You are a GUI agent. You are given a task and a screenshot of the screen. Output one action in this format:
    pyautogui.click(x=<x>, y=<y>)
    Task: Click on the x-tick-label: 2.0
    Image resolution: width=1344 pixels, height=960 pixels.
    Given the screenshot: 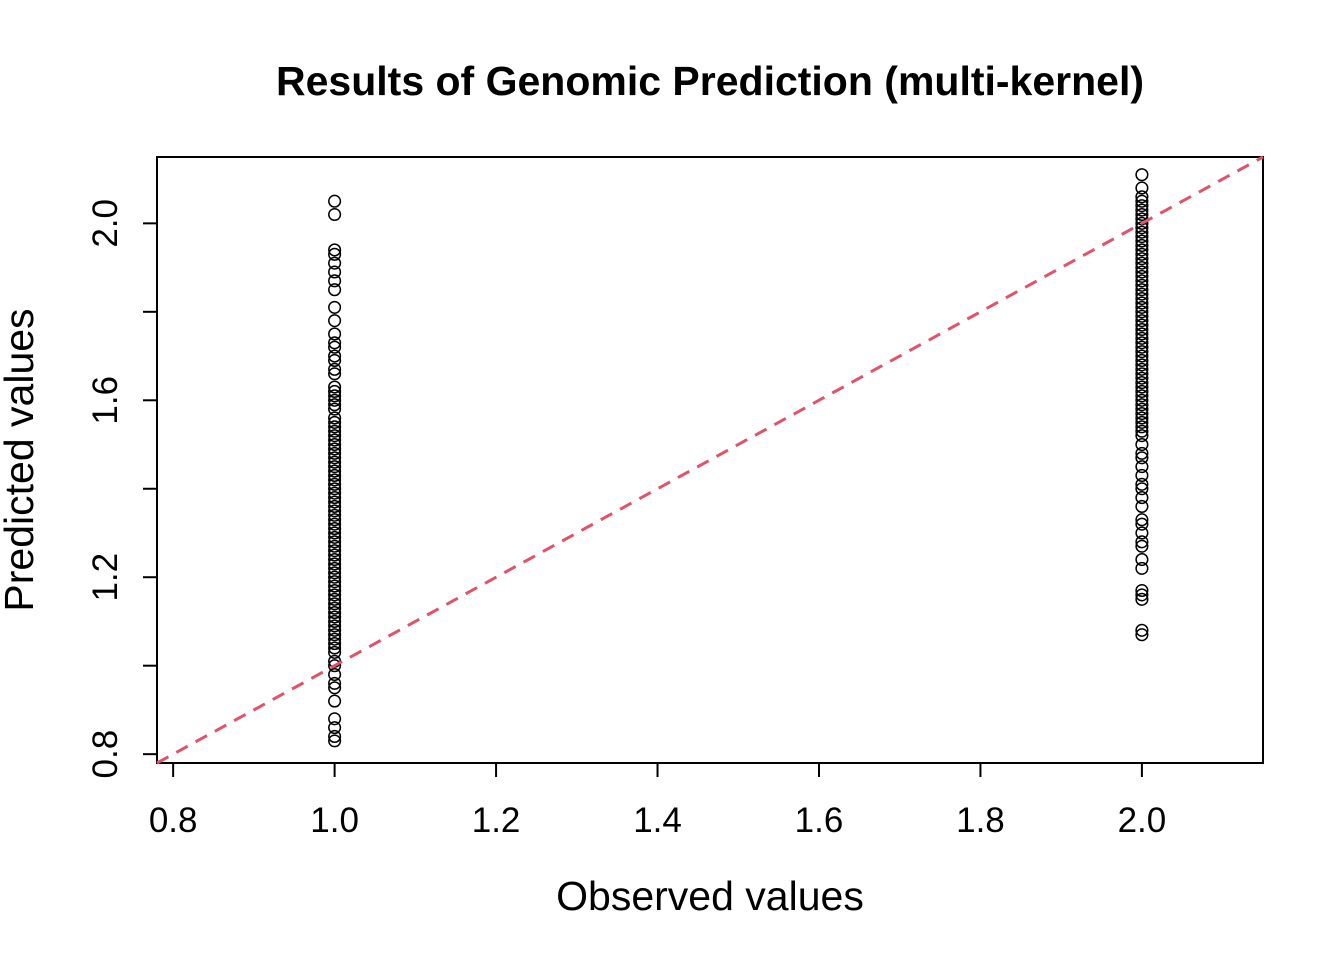 What is the action you would take?
    pyautogui.click(x=1142, y=820)
    